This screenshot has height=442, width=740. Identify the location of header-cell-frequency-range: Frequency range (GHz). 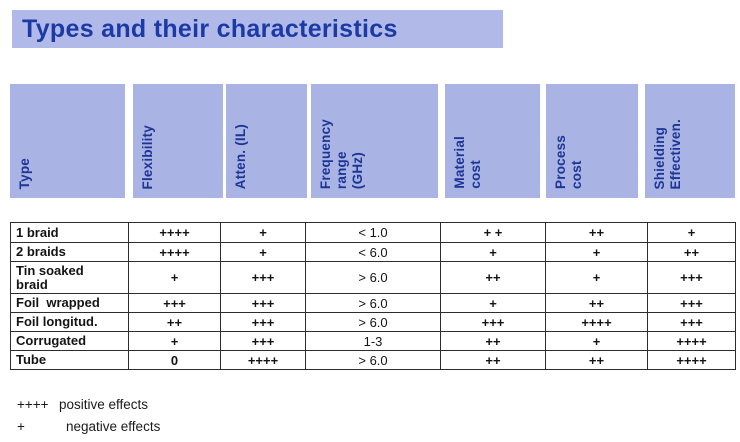
(374, 141).